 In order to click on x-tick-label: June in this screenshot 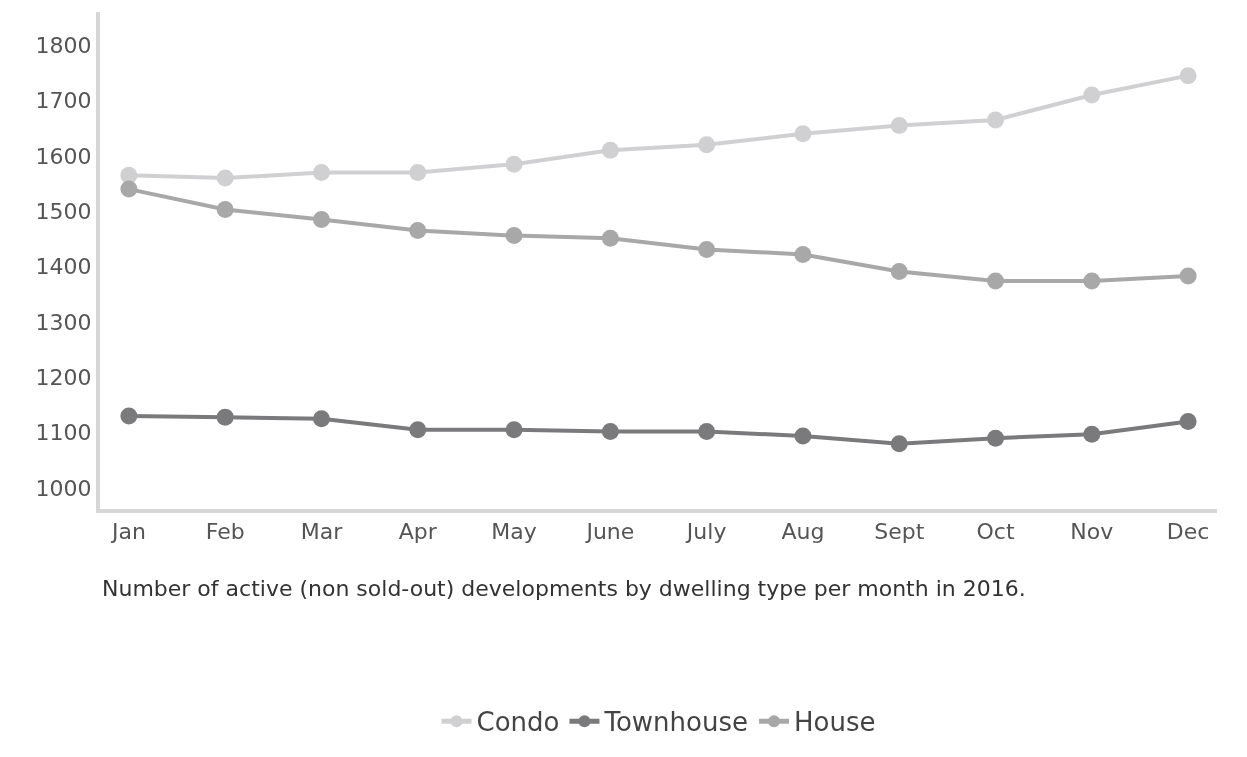, I will do `click(609, 532)`.